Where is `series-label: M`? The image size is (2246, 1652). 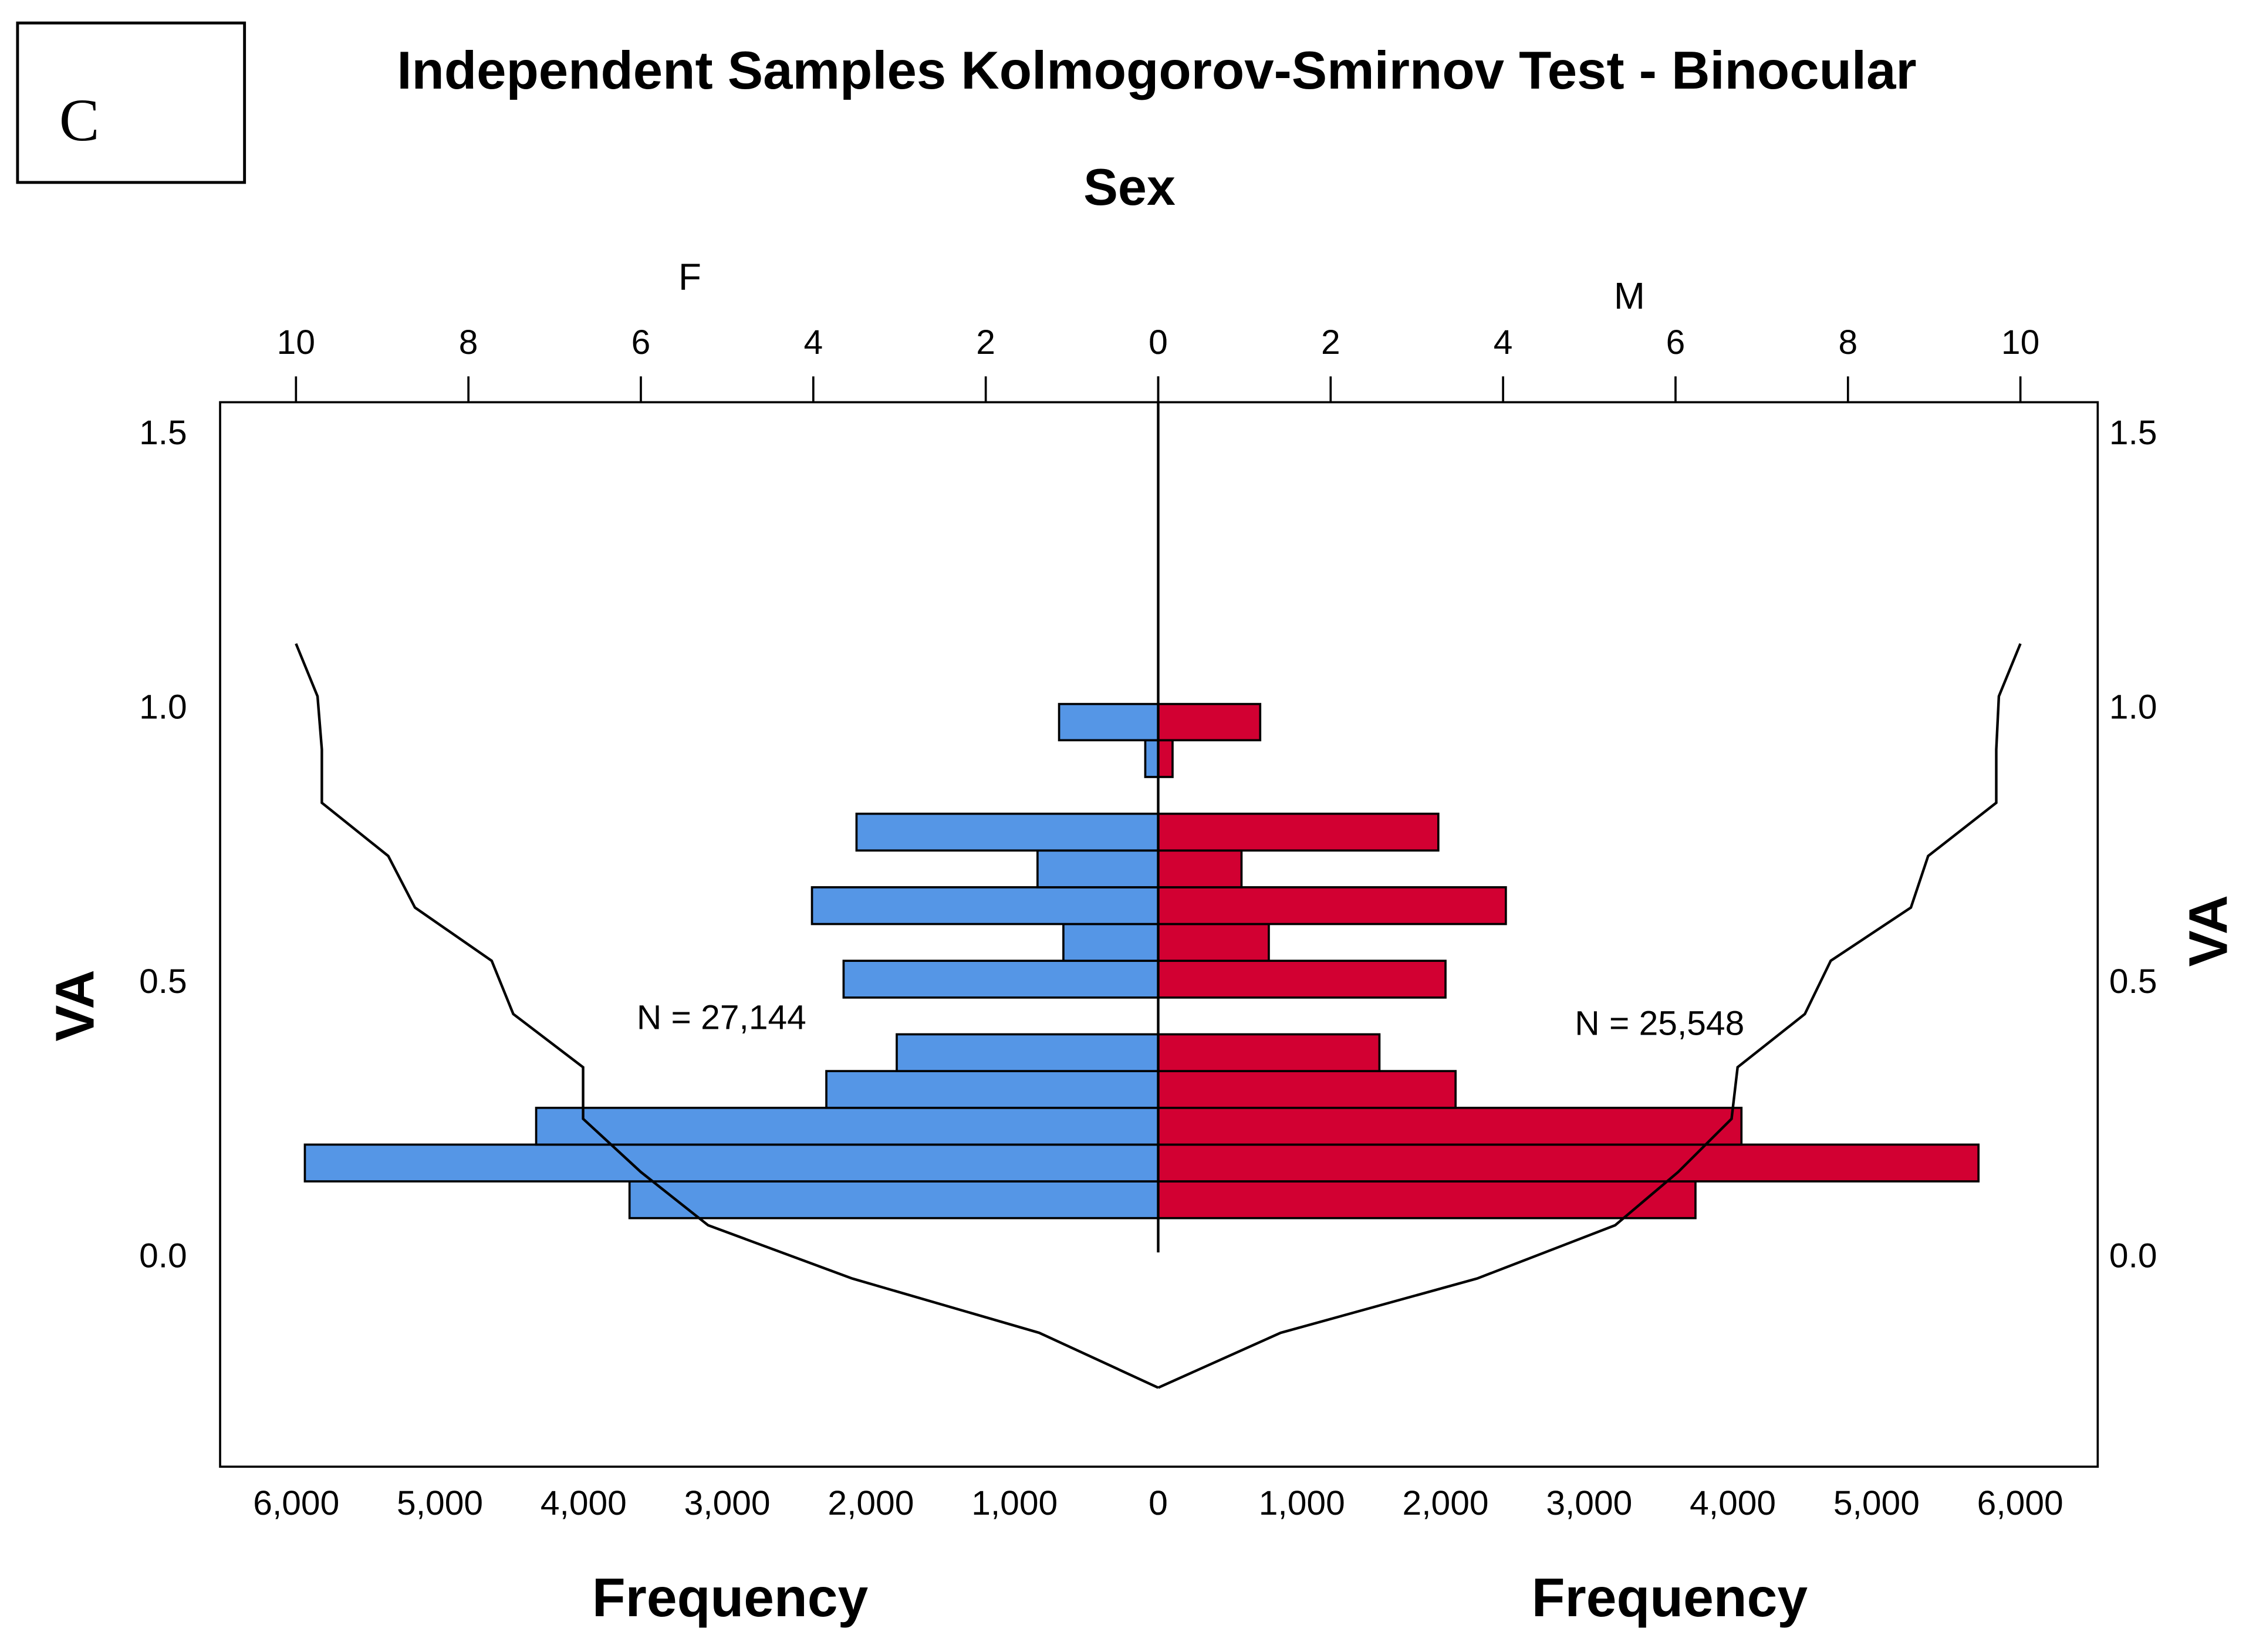 series-label: M is located at coordinates (1630, 296).